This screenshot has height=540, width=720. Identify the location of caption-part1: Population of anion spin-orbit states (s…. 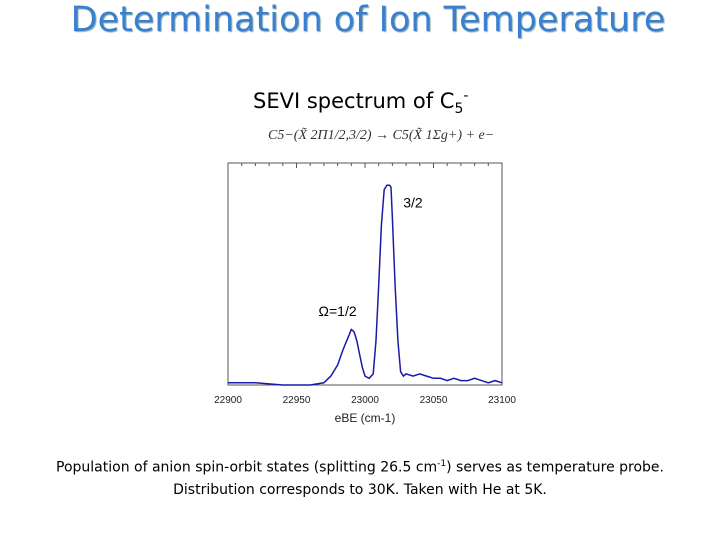
(247, 467).